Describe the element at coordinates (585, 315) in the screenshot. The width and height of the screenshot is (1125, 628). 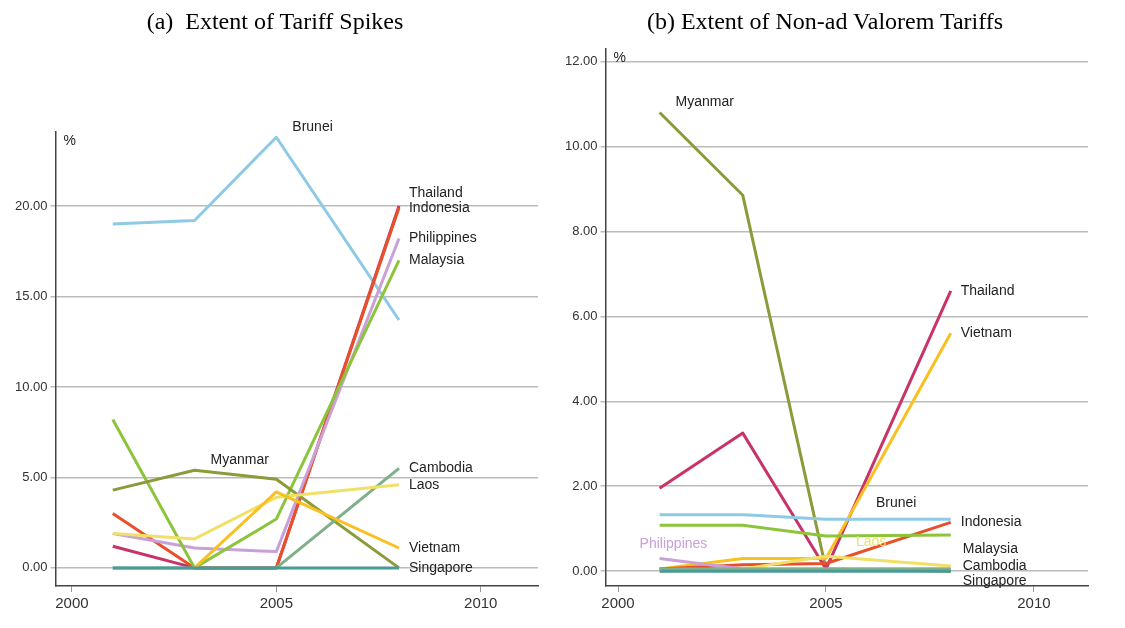
I see `y-tick-label: 6.00` at that location.